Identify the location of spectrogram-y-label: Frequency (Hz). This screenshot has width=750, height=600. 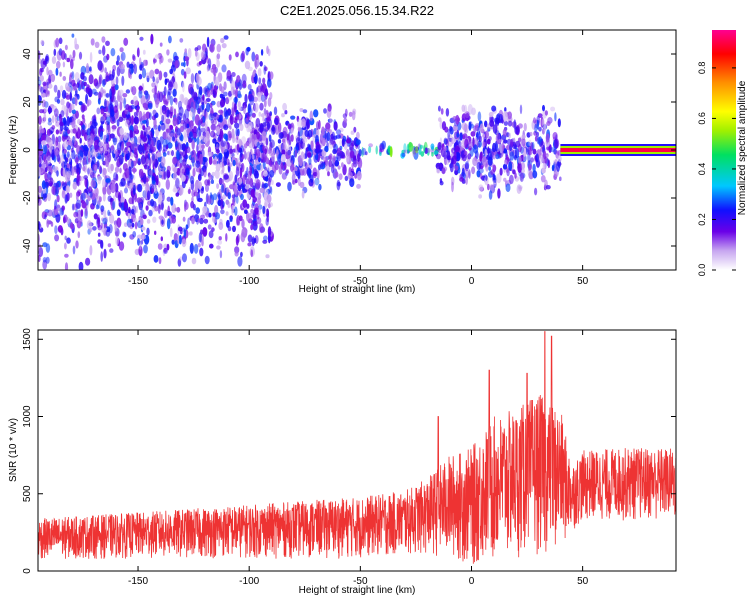
(13, 150).